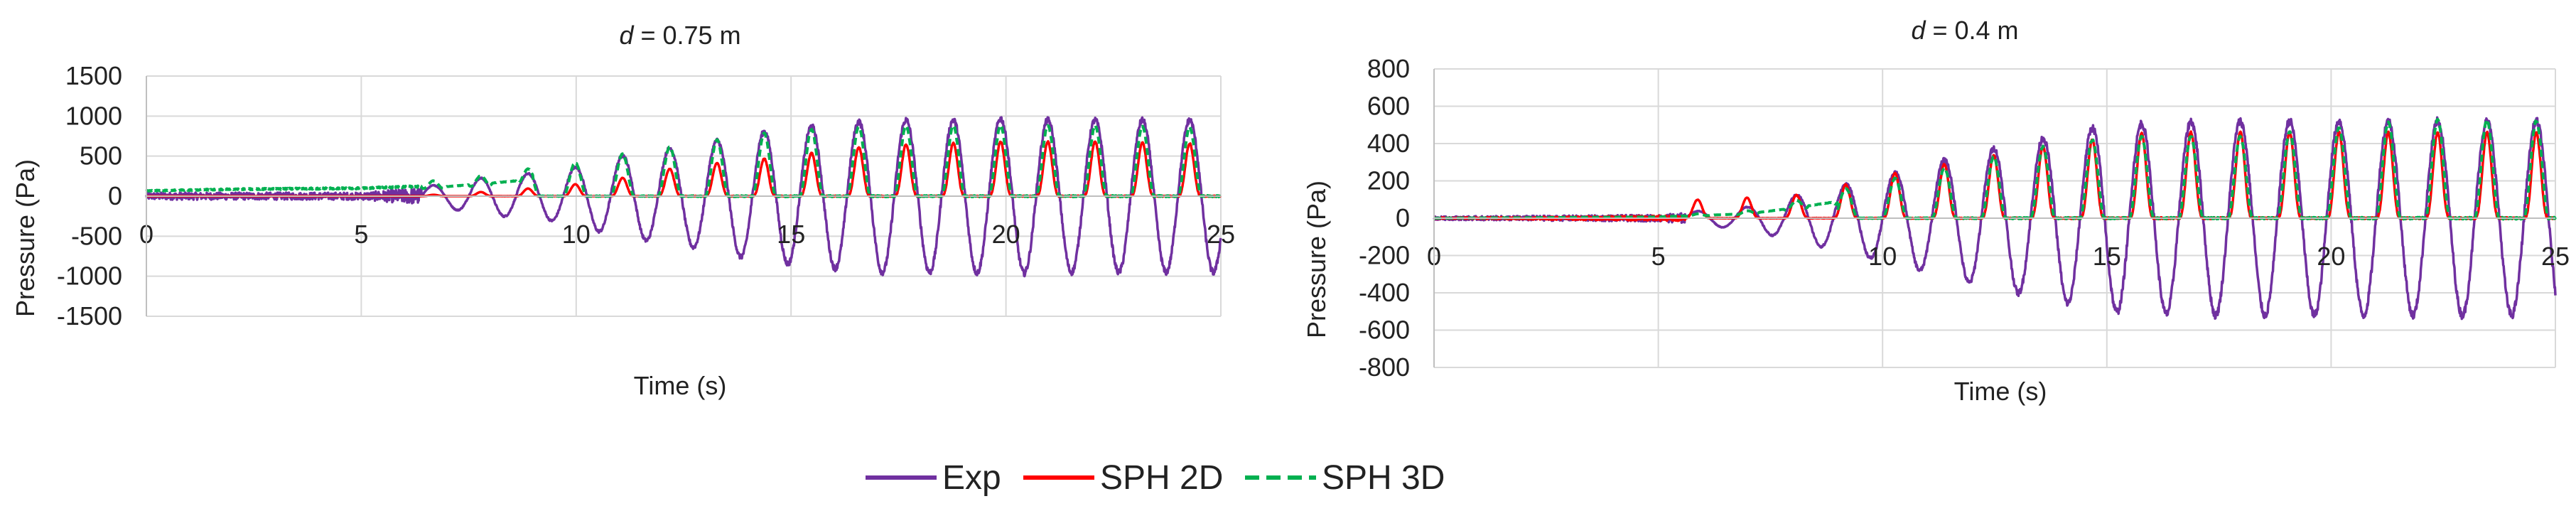  Describe the element at coordinates (1384, 478) in the screenshot. I see `legend-label-sph-3d: SPH 3D` at that location.